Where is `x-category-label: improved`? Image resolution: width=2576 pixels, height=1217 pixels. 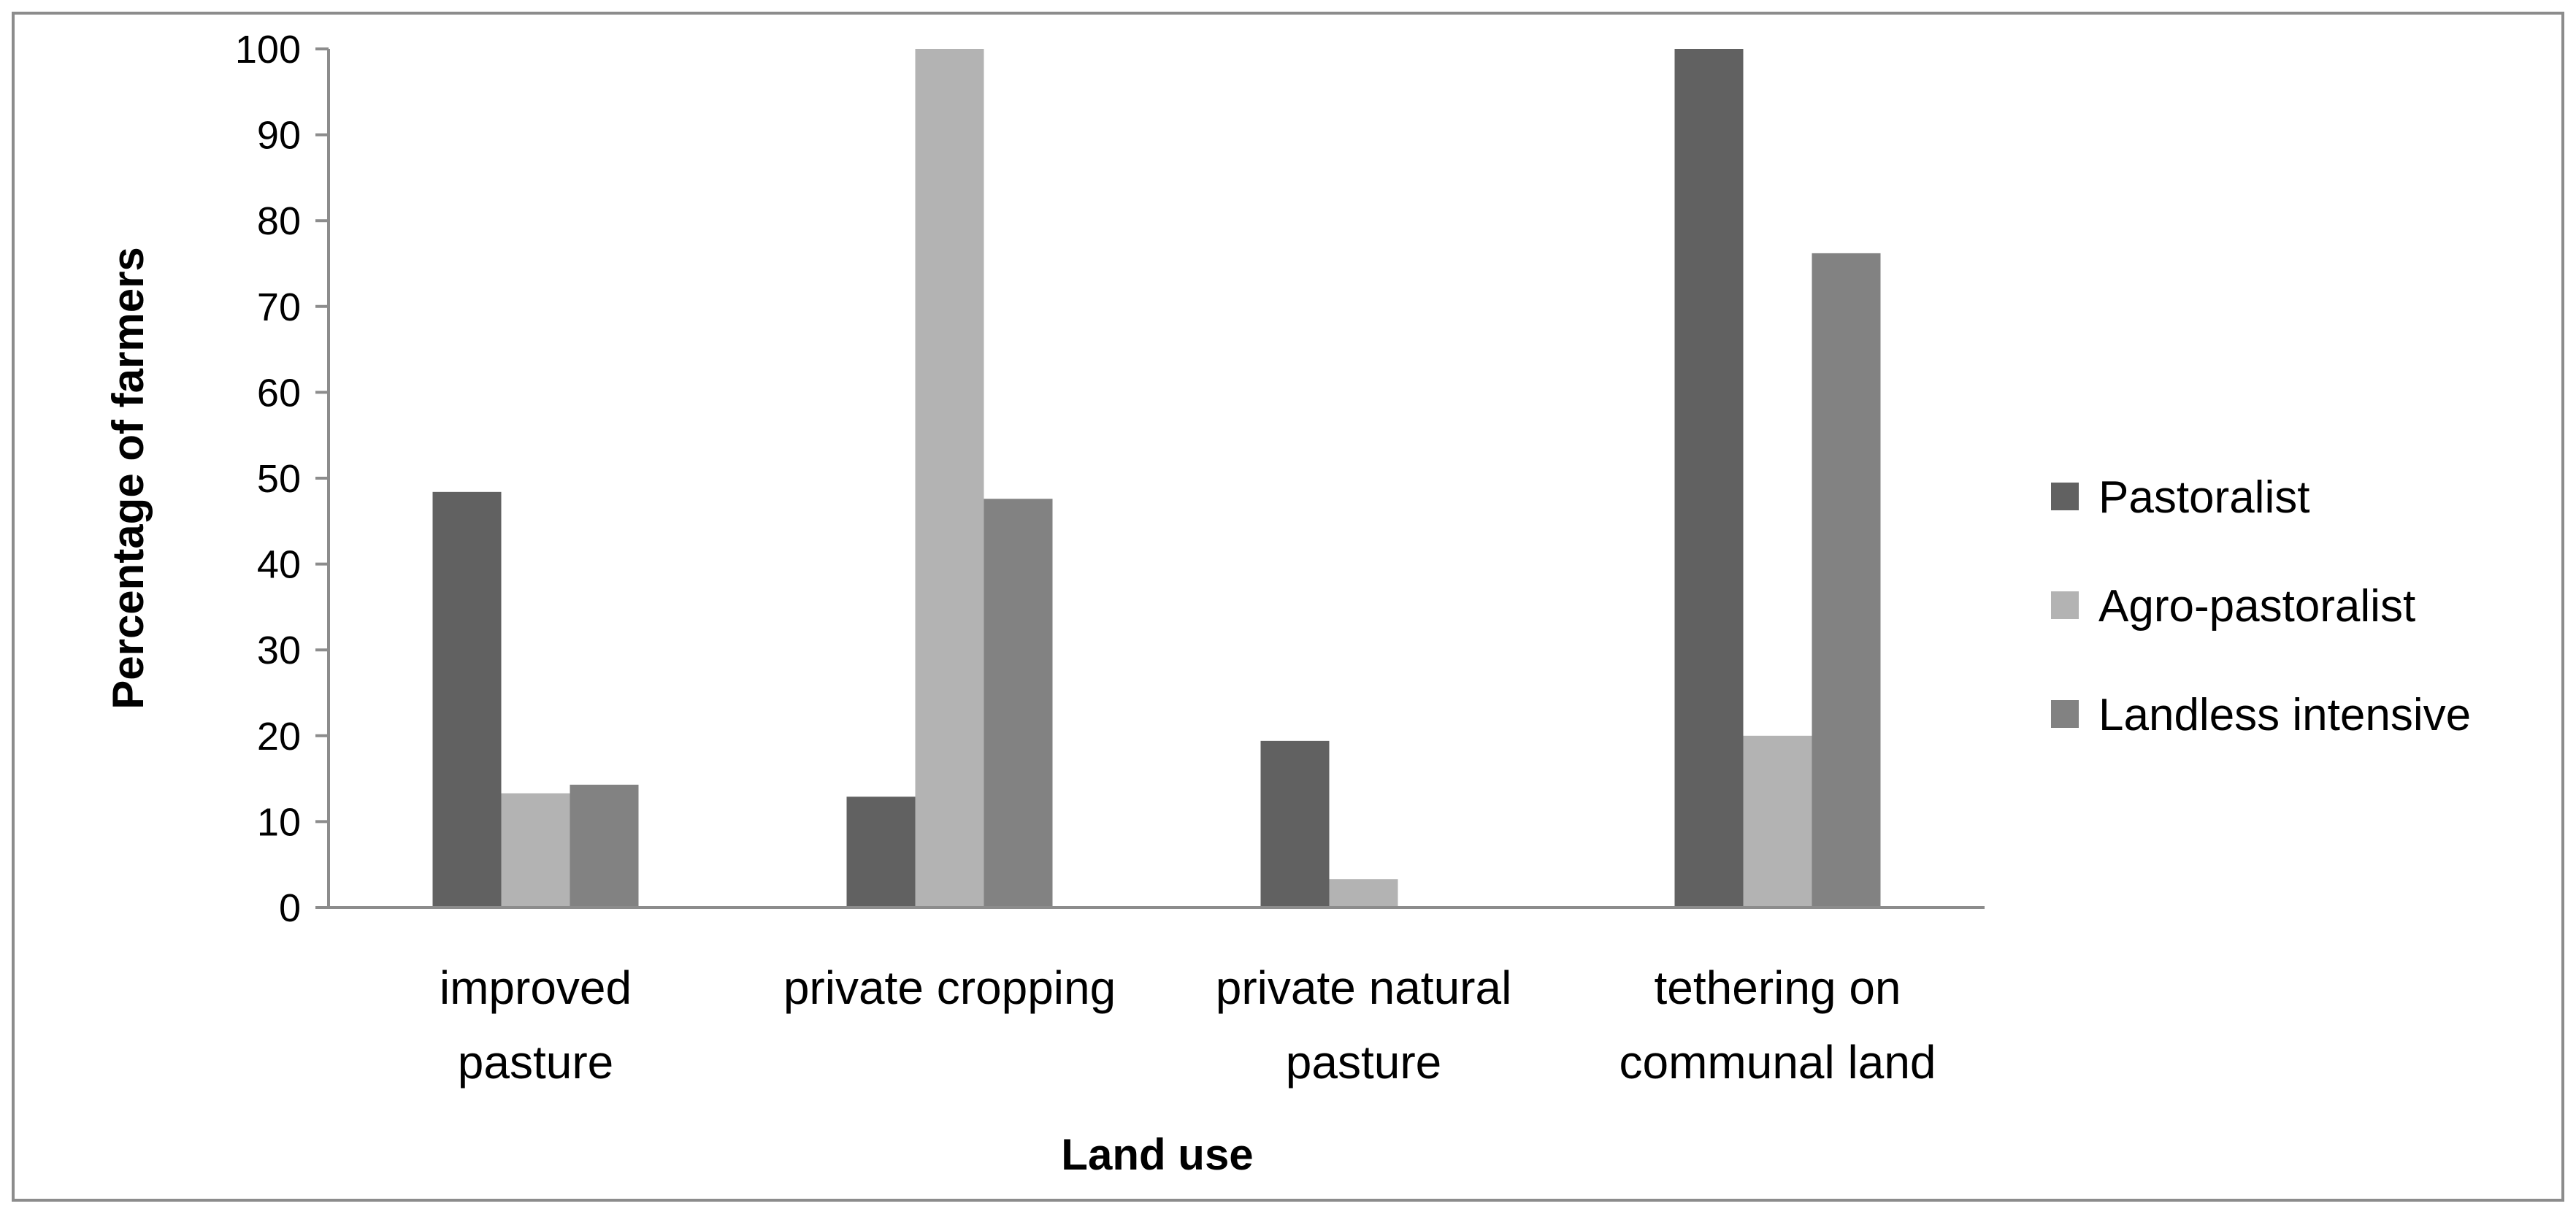 x-category-label: improved is located at coordinates (536, 987).